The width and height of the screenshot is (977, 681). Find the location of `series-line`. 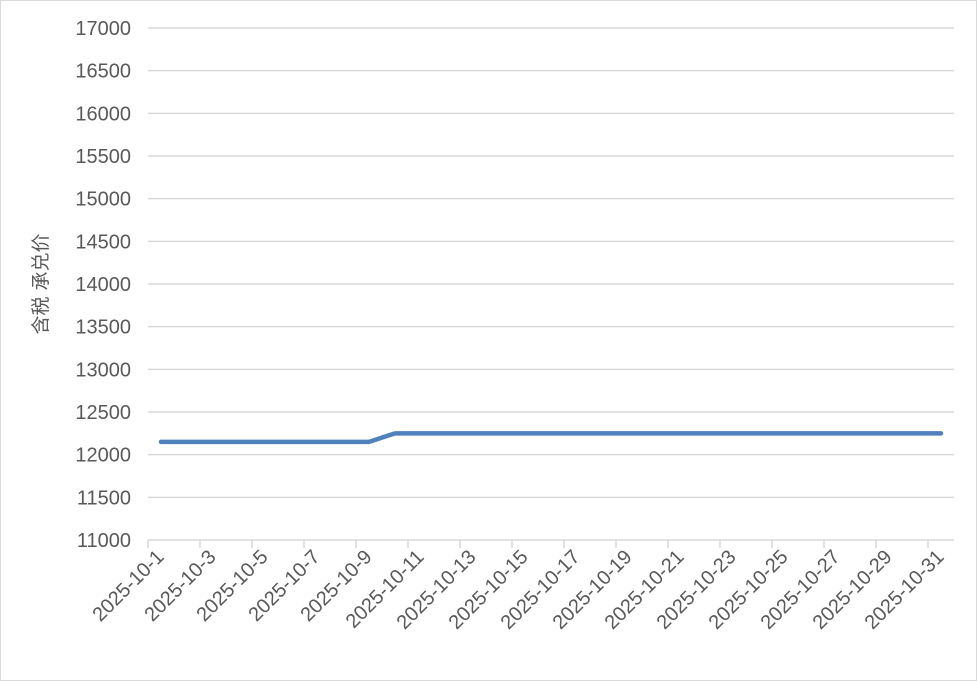

series-line is located at coordinates (551, 438).